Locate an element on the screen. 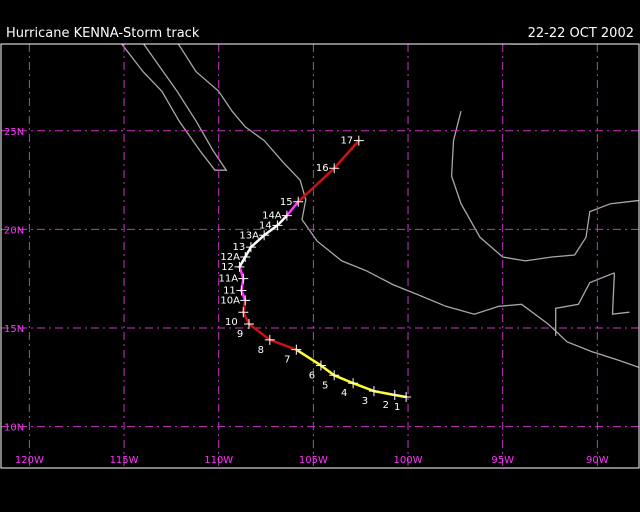 The image size is (640, 512). track-point-label: 1 is located at coordinates (397, 407).